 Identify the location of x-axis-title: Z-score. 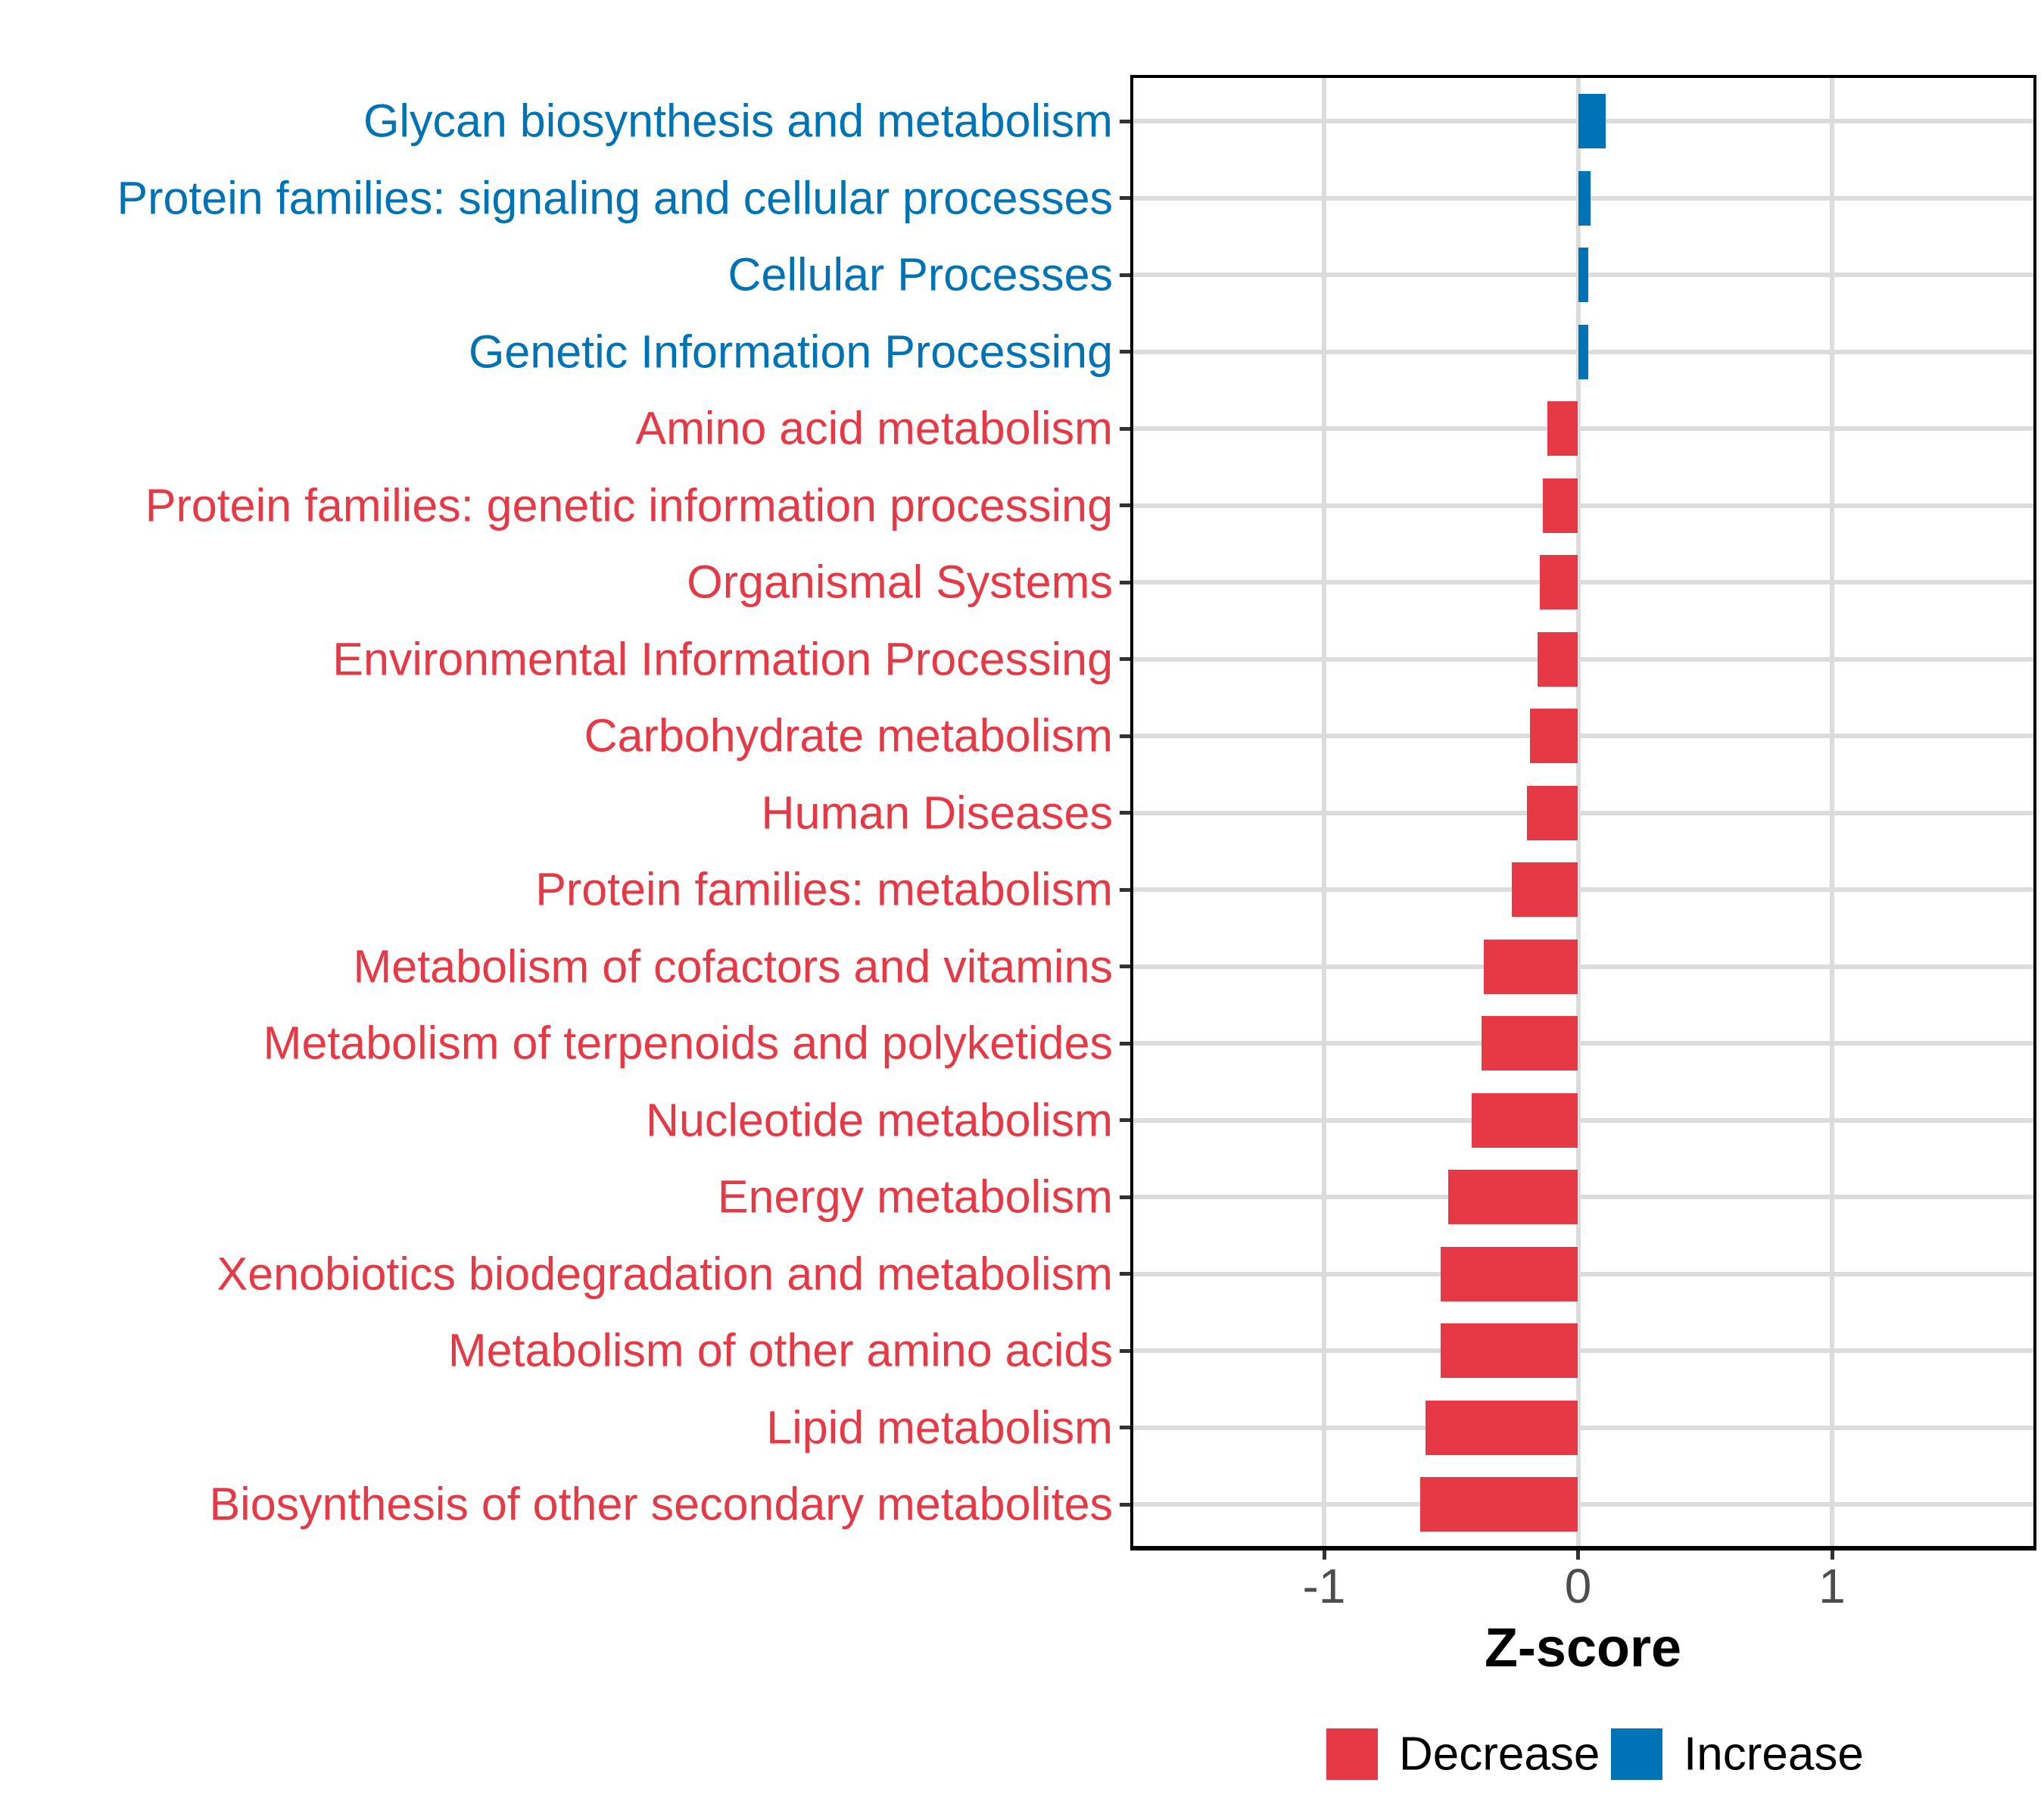
(1583, 1648).